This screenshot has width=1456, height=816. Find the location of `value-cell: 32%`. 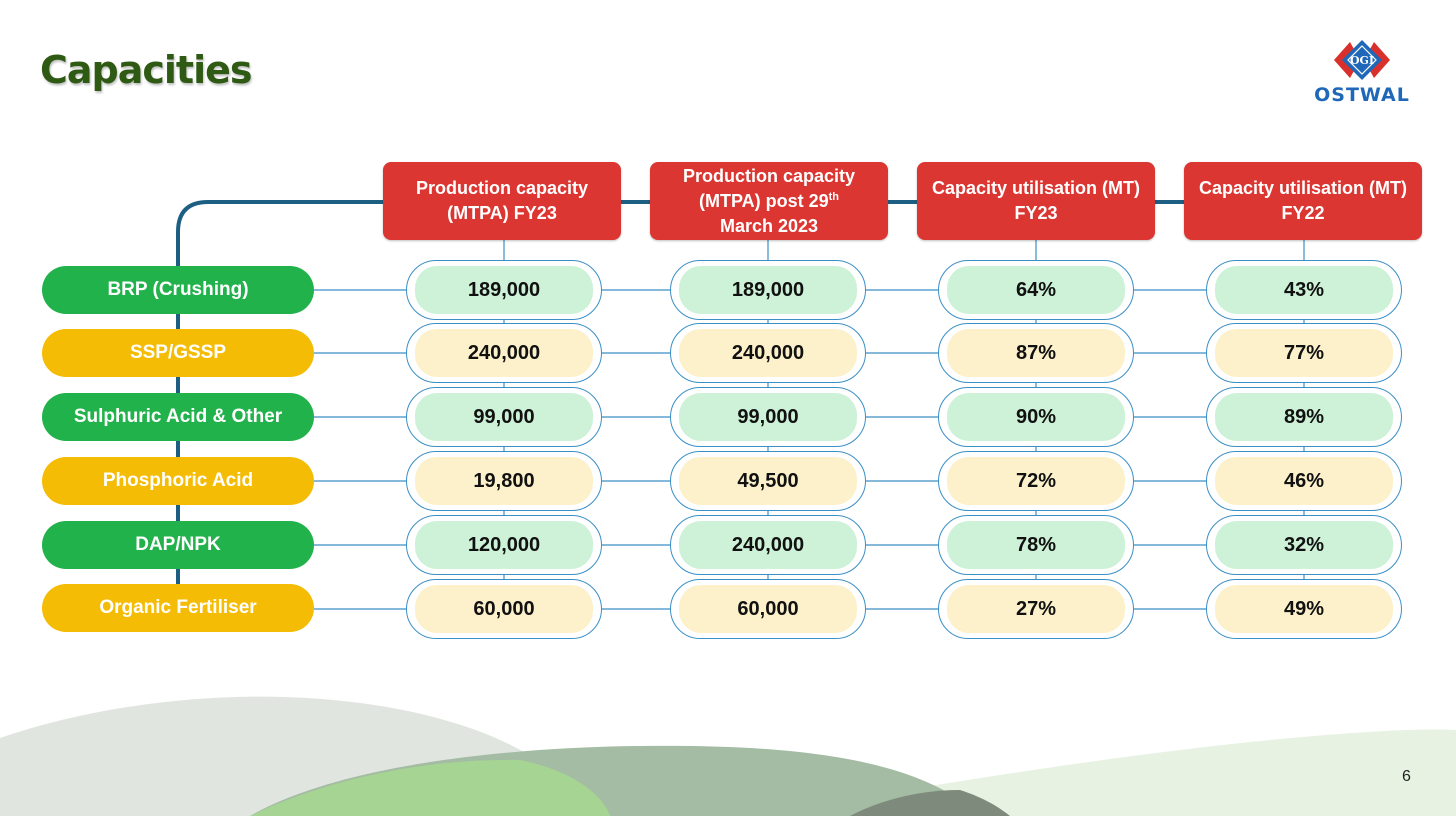

value-cell: 32% is located at coordinates (1304, 545).